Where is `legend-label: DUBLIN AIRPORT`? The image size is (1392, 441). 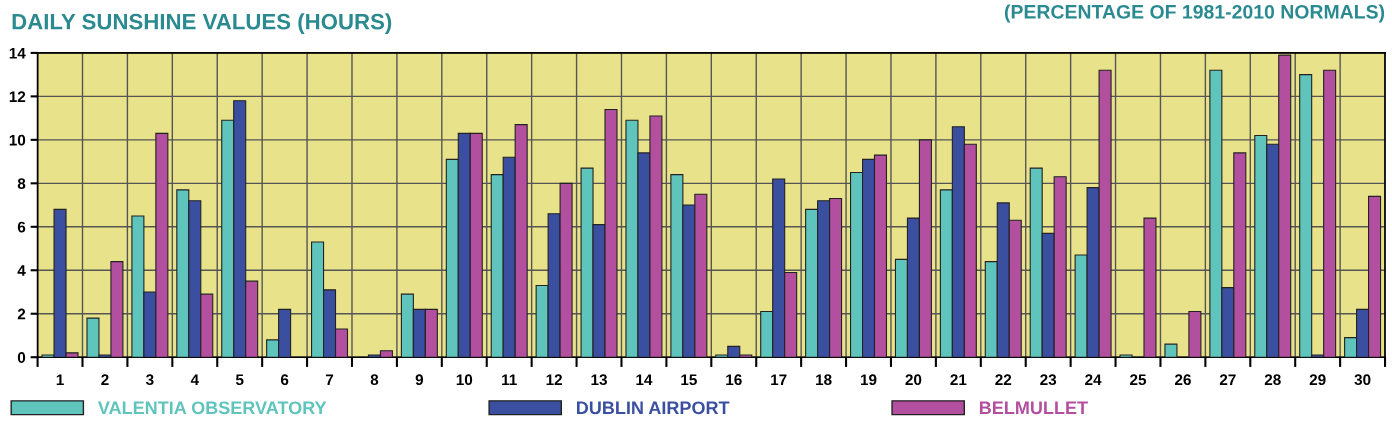
legend-label: DUBLIN AIRPORT is located at coordinates (653, 408).